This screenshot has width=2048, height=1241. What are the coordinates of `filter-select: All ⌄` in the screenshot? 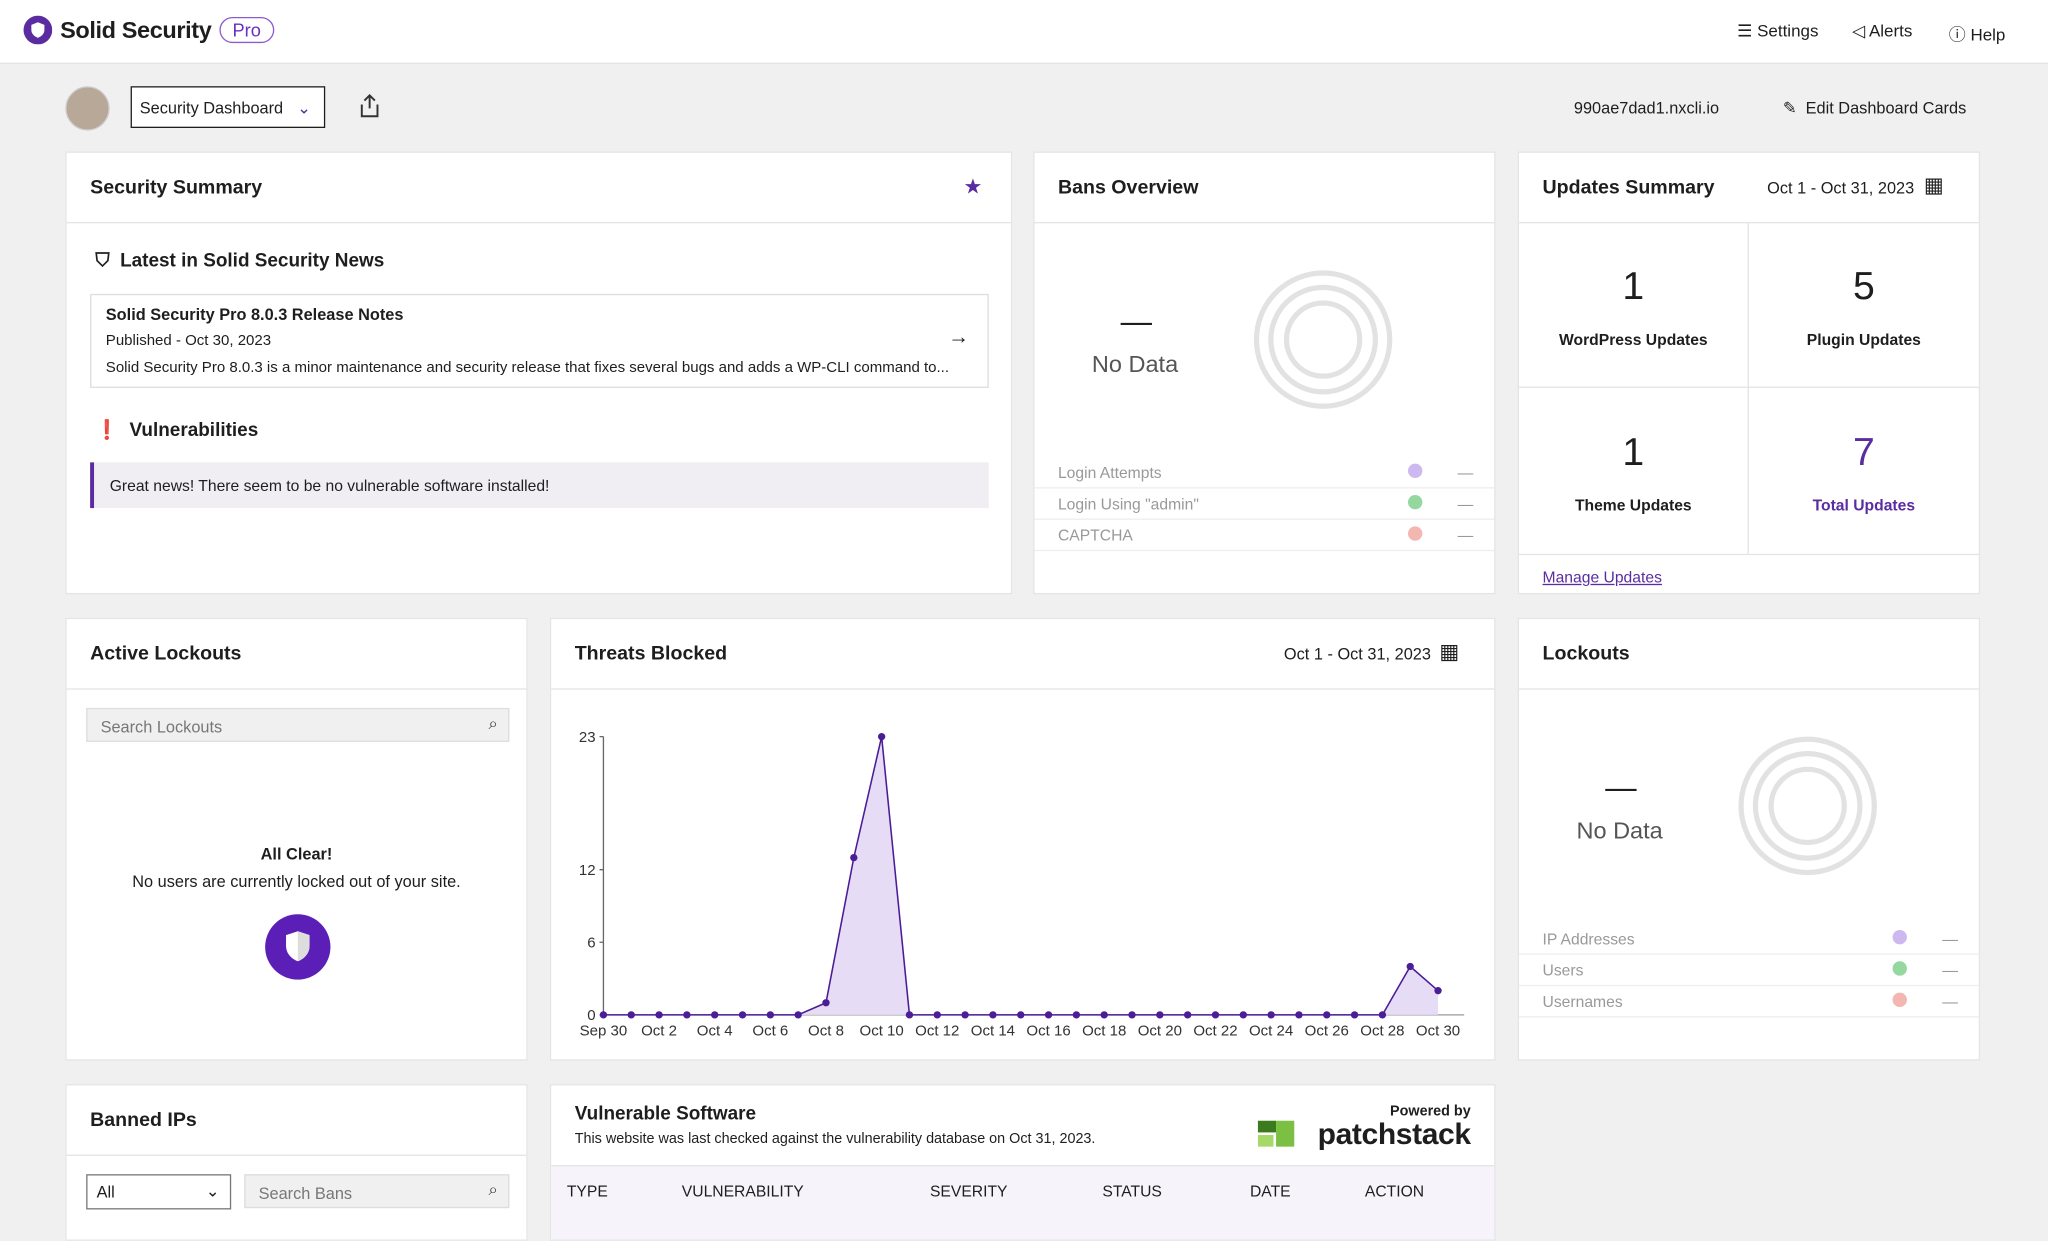 It's located at (159, 1192).